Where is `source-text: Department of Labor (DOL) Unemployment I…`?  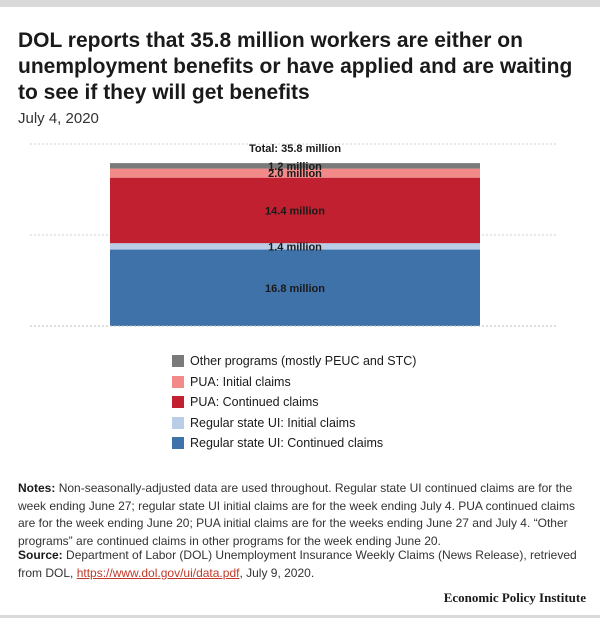
source-text: Department of Labor (DOL) Unemployment I… is located at coordinates (297, 564).